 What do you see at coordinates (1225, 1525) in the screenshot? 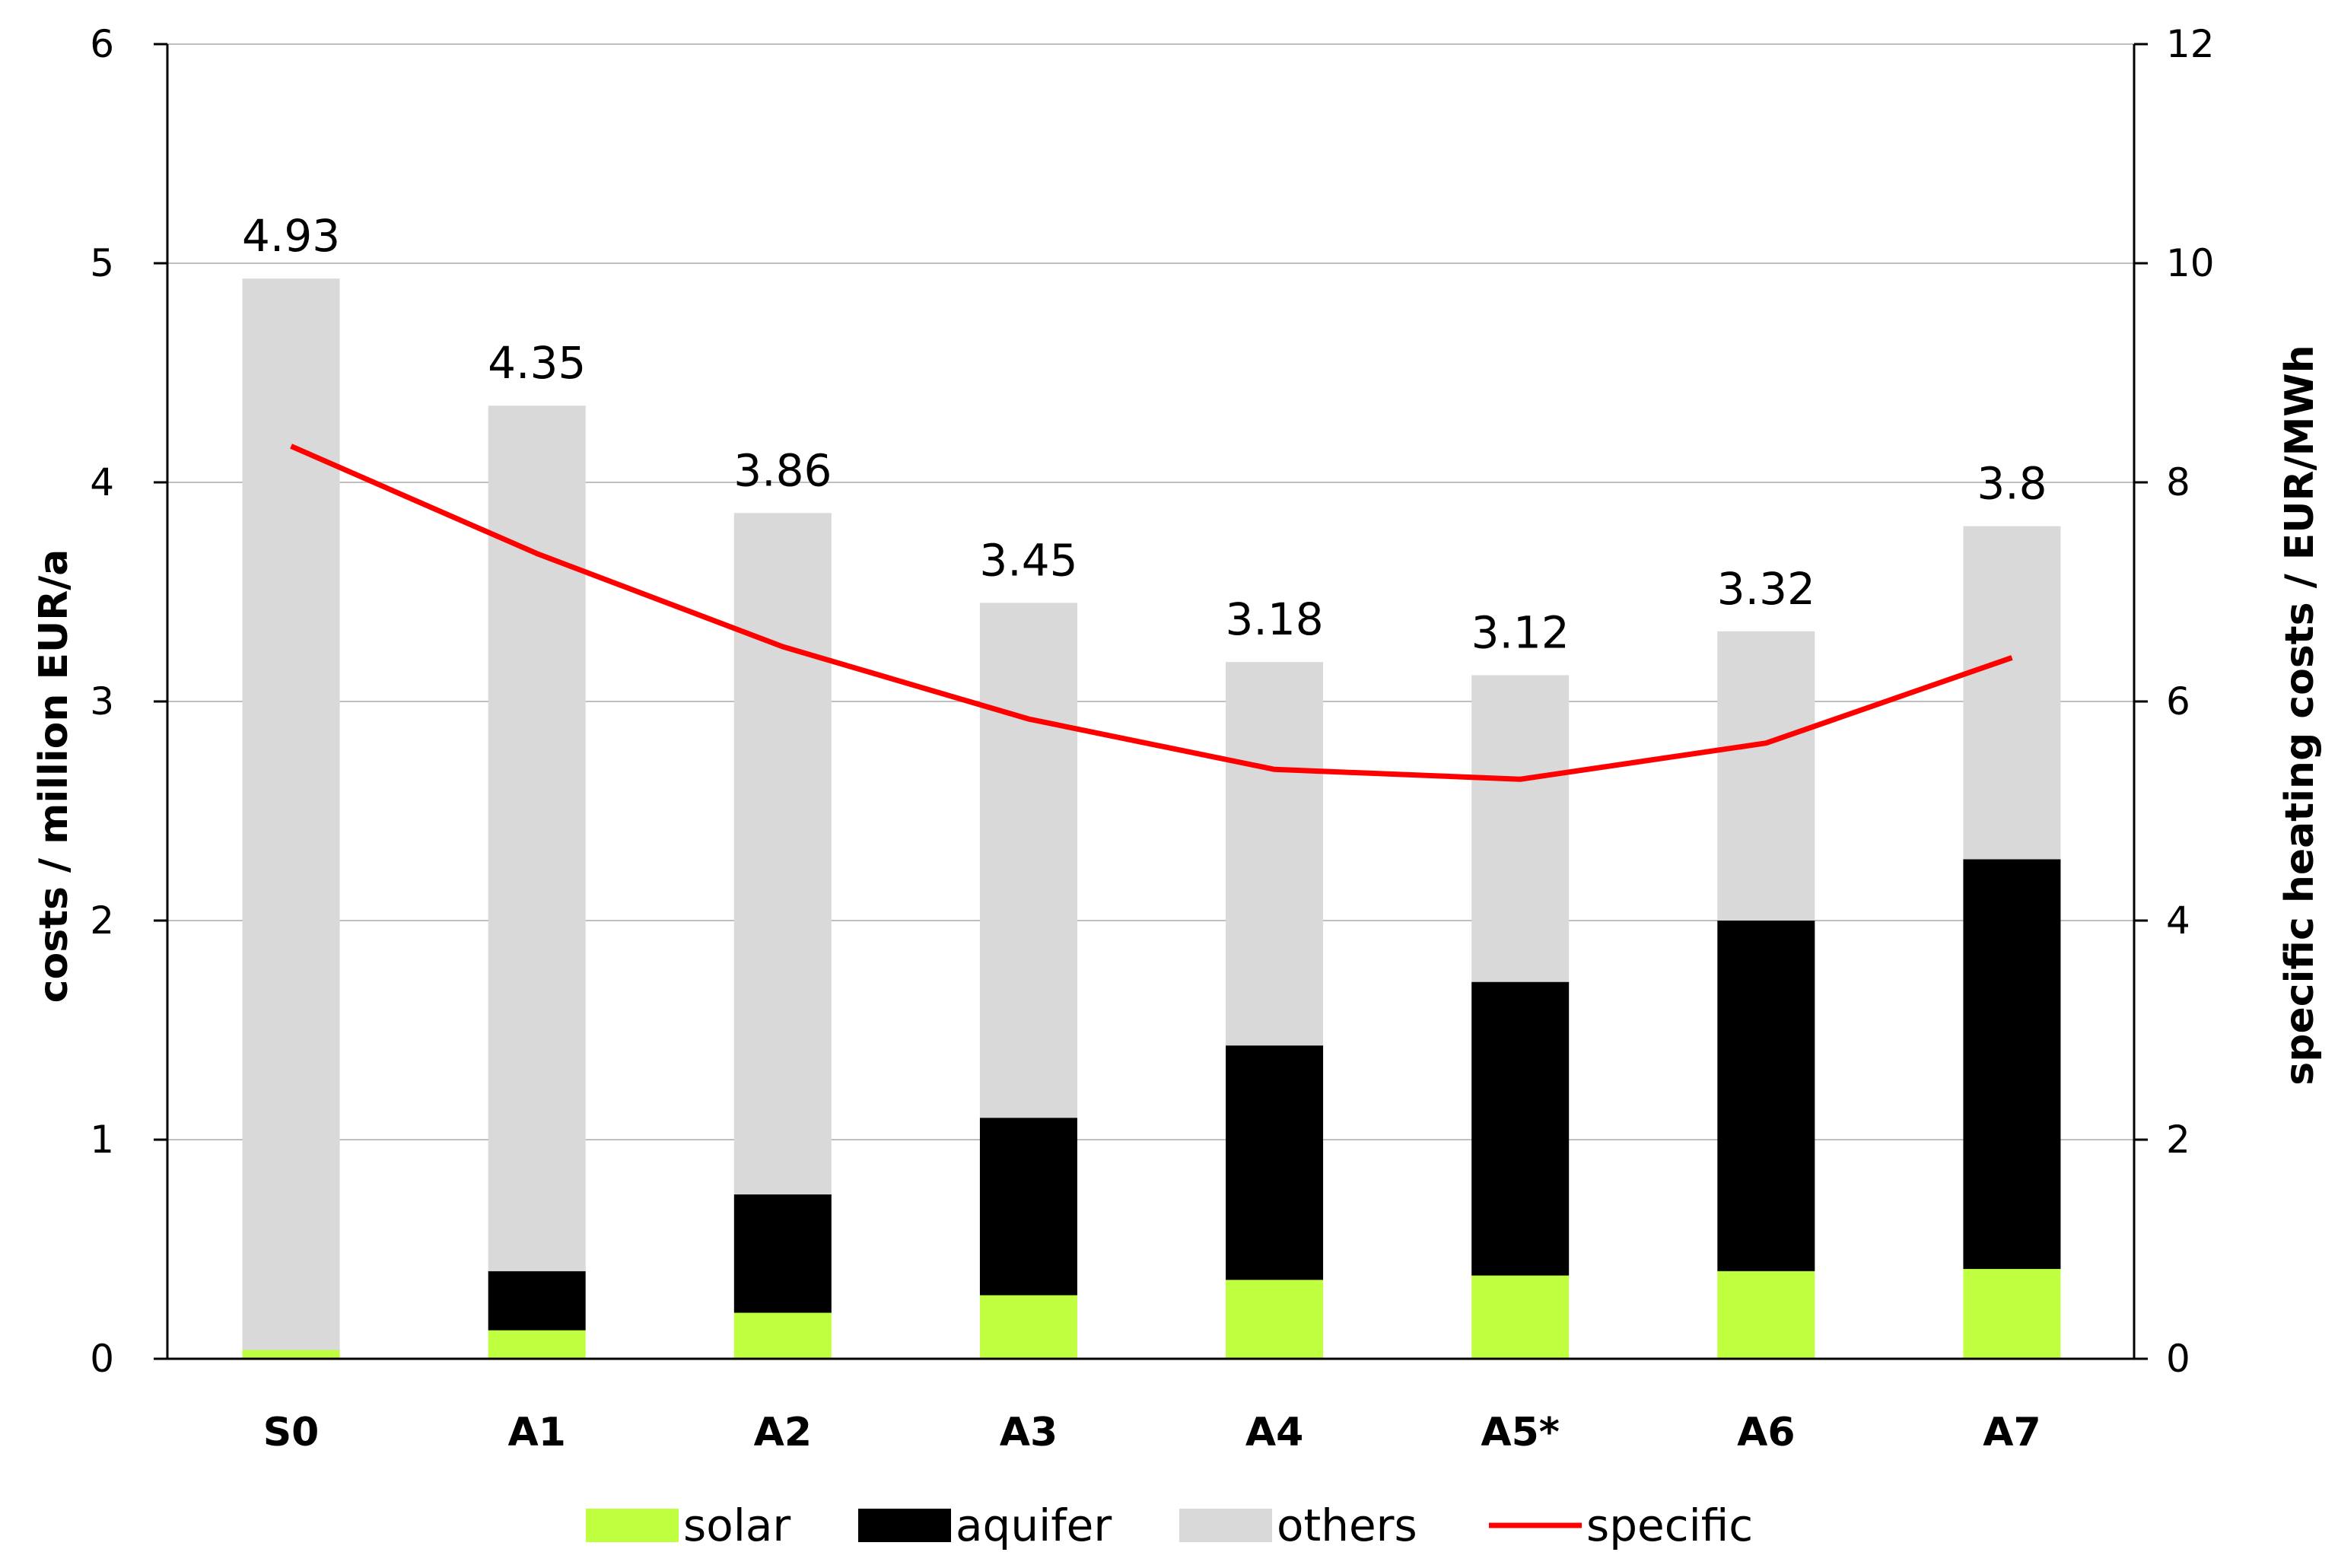
I see `legend-swatch-others` at bounding box center [1225, 1525].